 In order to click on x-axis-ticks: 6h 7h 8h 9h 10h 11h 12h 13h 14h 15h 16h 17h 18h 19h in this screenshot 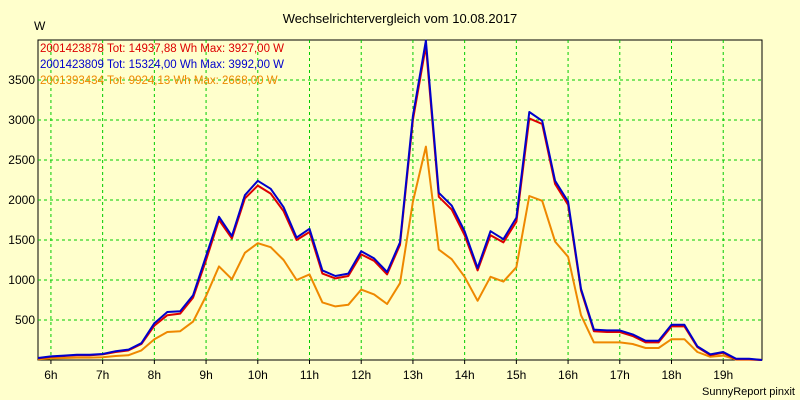, I will do `click(388, 371)`.